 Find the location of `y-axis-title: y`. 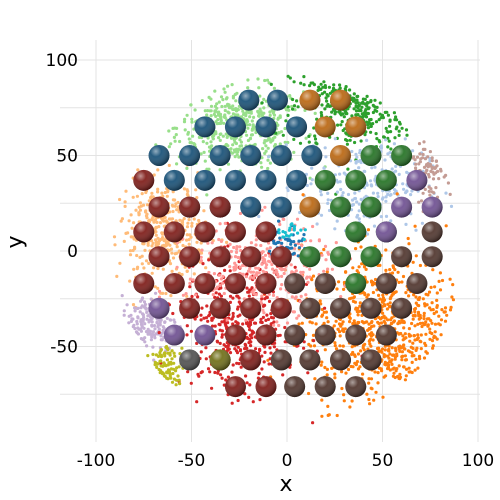

y-axis-title: y is located at coordinates (15, 241).